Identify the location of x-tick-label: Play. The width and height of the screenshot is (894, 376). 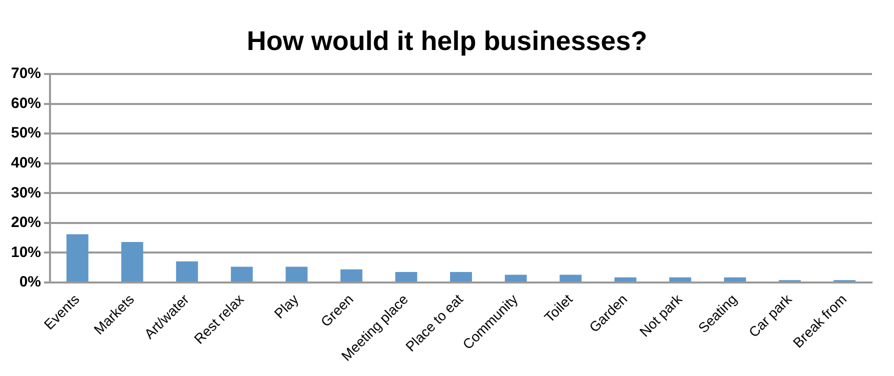
(286, 306).